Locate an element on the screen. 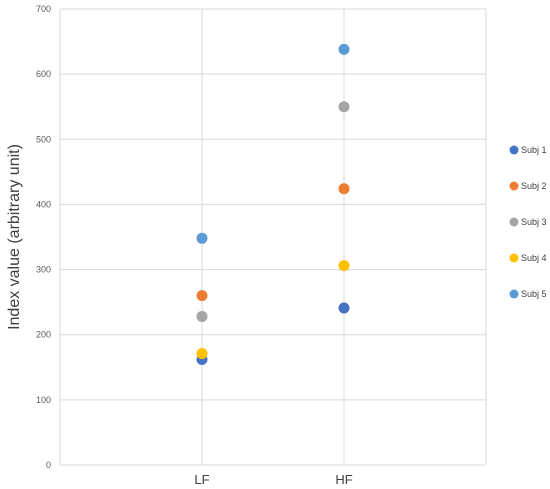  y-tick-label: 200 is located at coordinates (43, 335).